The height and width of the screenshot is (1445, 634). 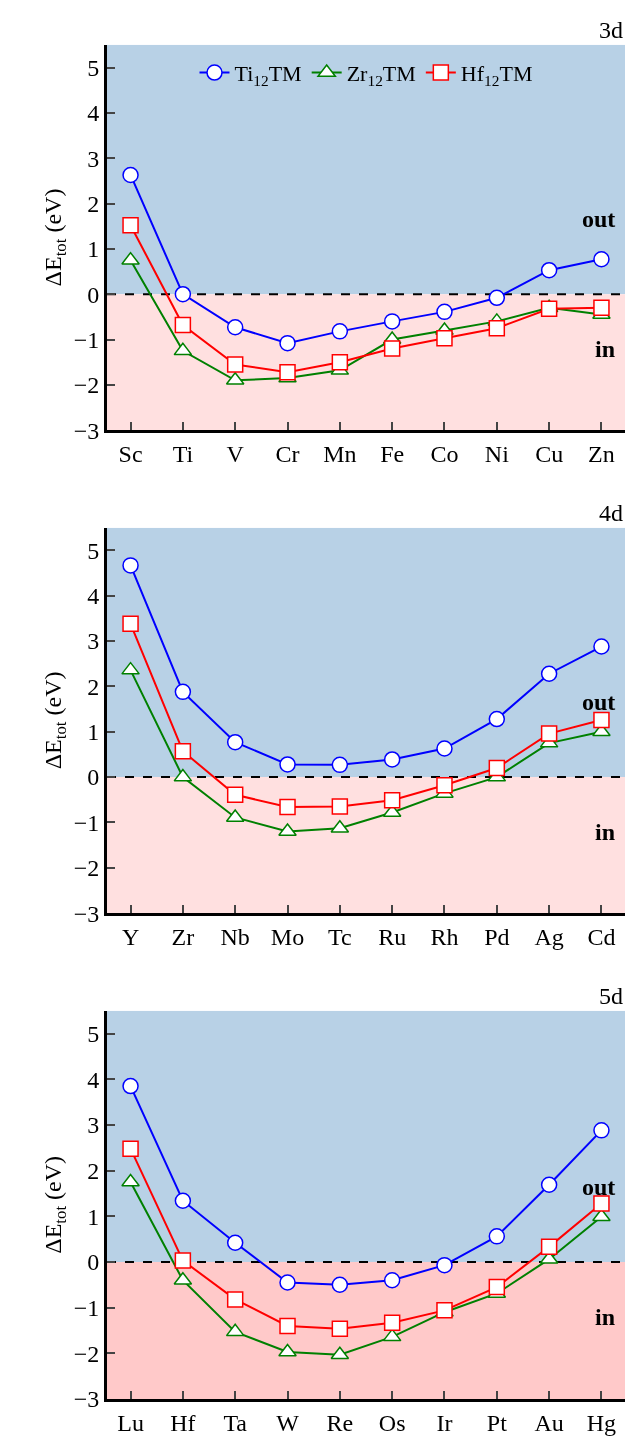 What do you see at coordinates (497, 453) in the screenshot?
I see `x-tick-label: Ni` at bounding box center [497, 453].